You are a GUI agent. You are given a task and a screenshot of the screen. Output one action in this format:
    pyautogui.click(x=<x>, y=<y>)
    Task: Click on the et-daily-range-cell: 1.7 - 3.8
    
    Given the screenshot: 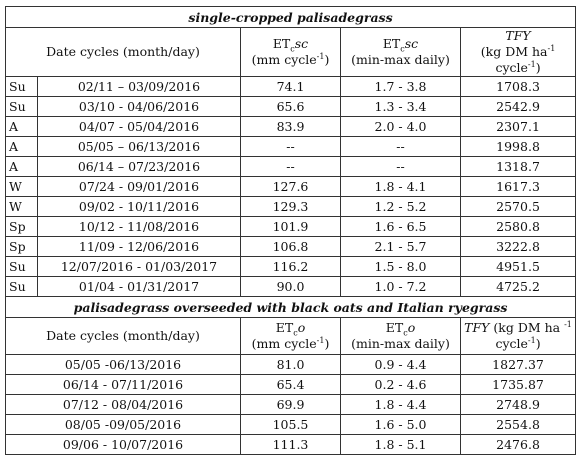 What is the action you would take?
    pyautogui.click(x=400, y=86)
    